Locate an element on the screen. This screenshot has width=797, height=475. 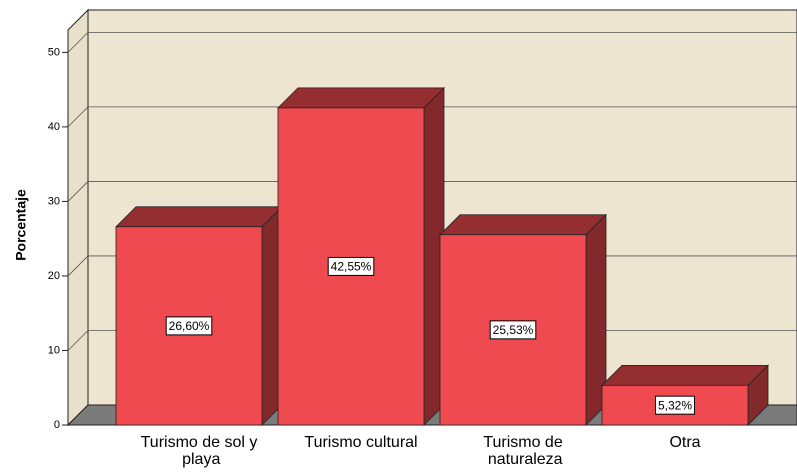
x-tick-label: Turismo de naturaleza is located at coordinates (523, 451).